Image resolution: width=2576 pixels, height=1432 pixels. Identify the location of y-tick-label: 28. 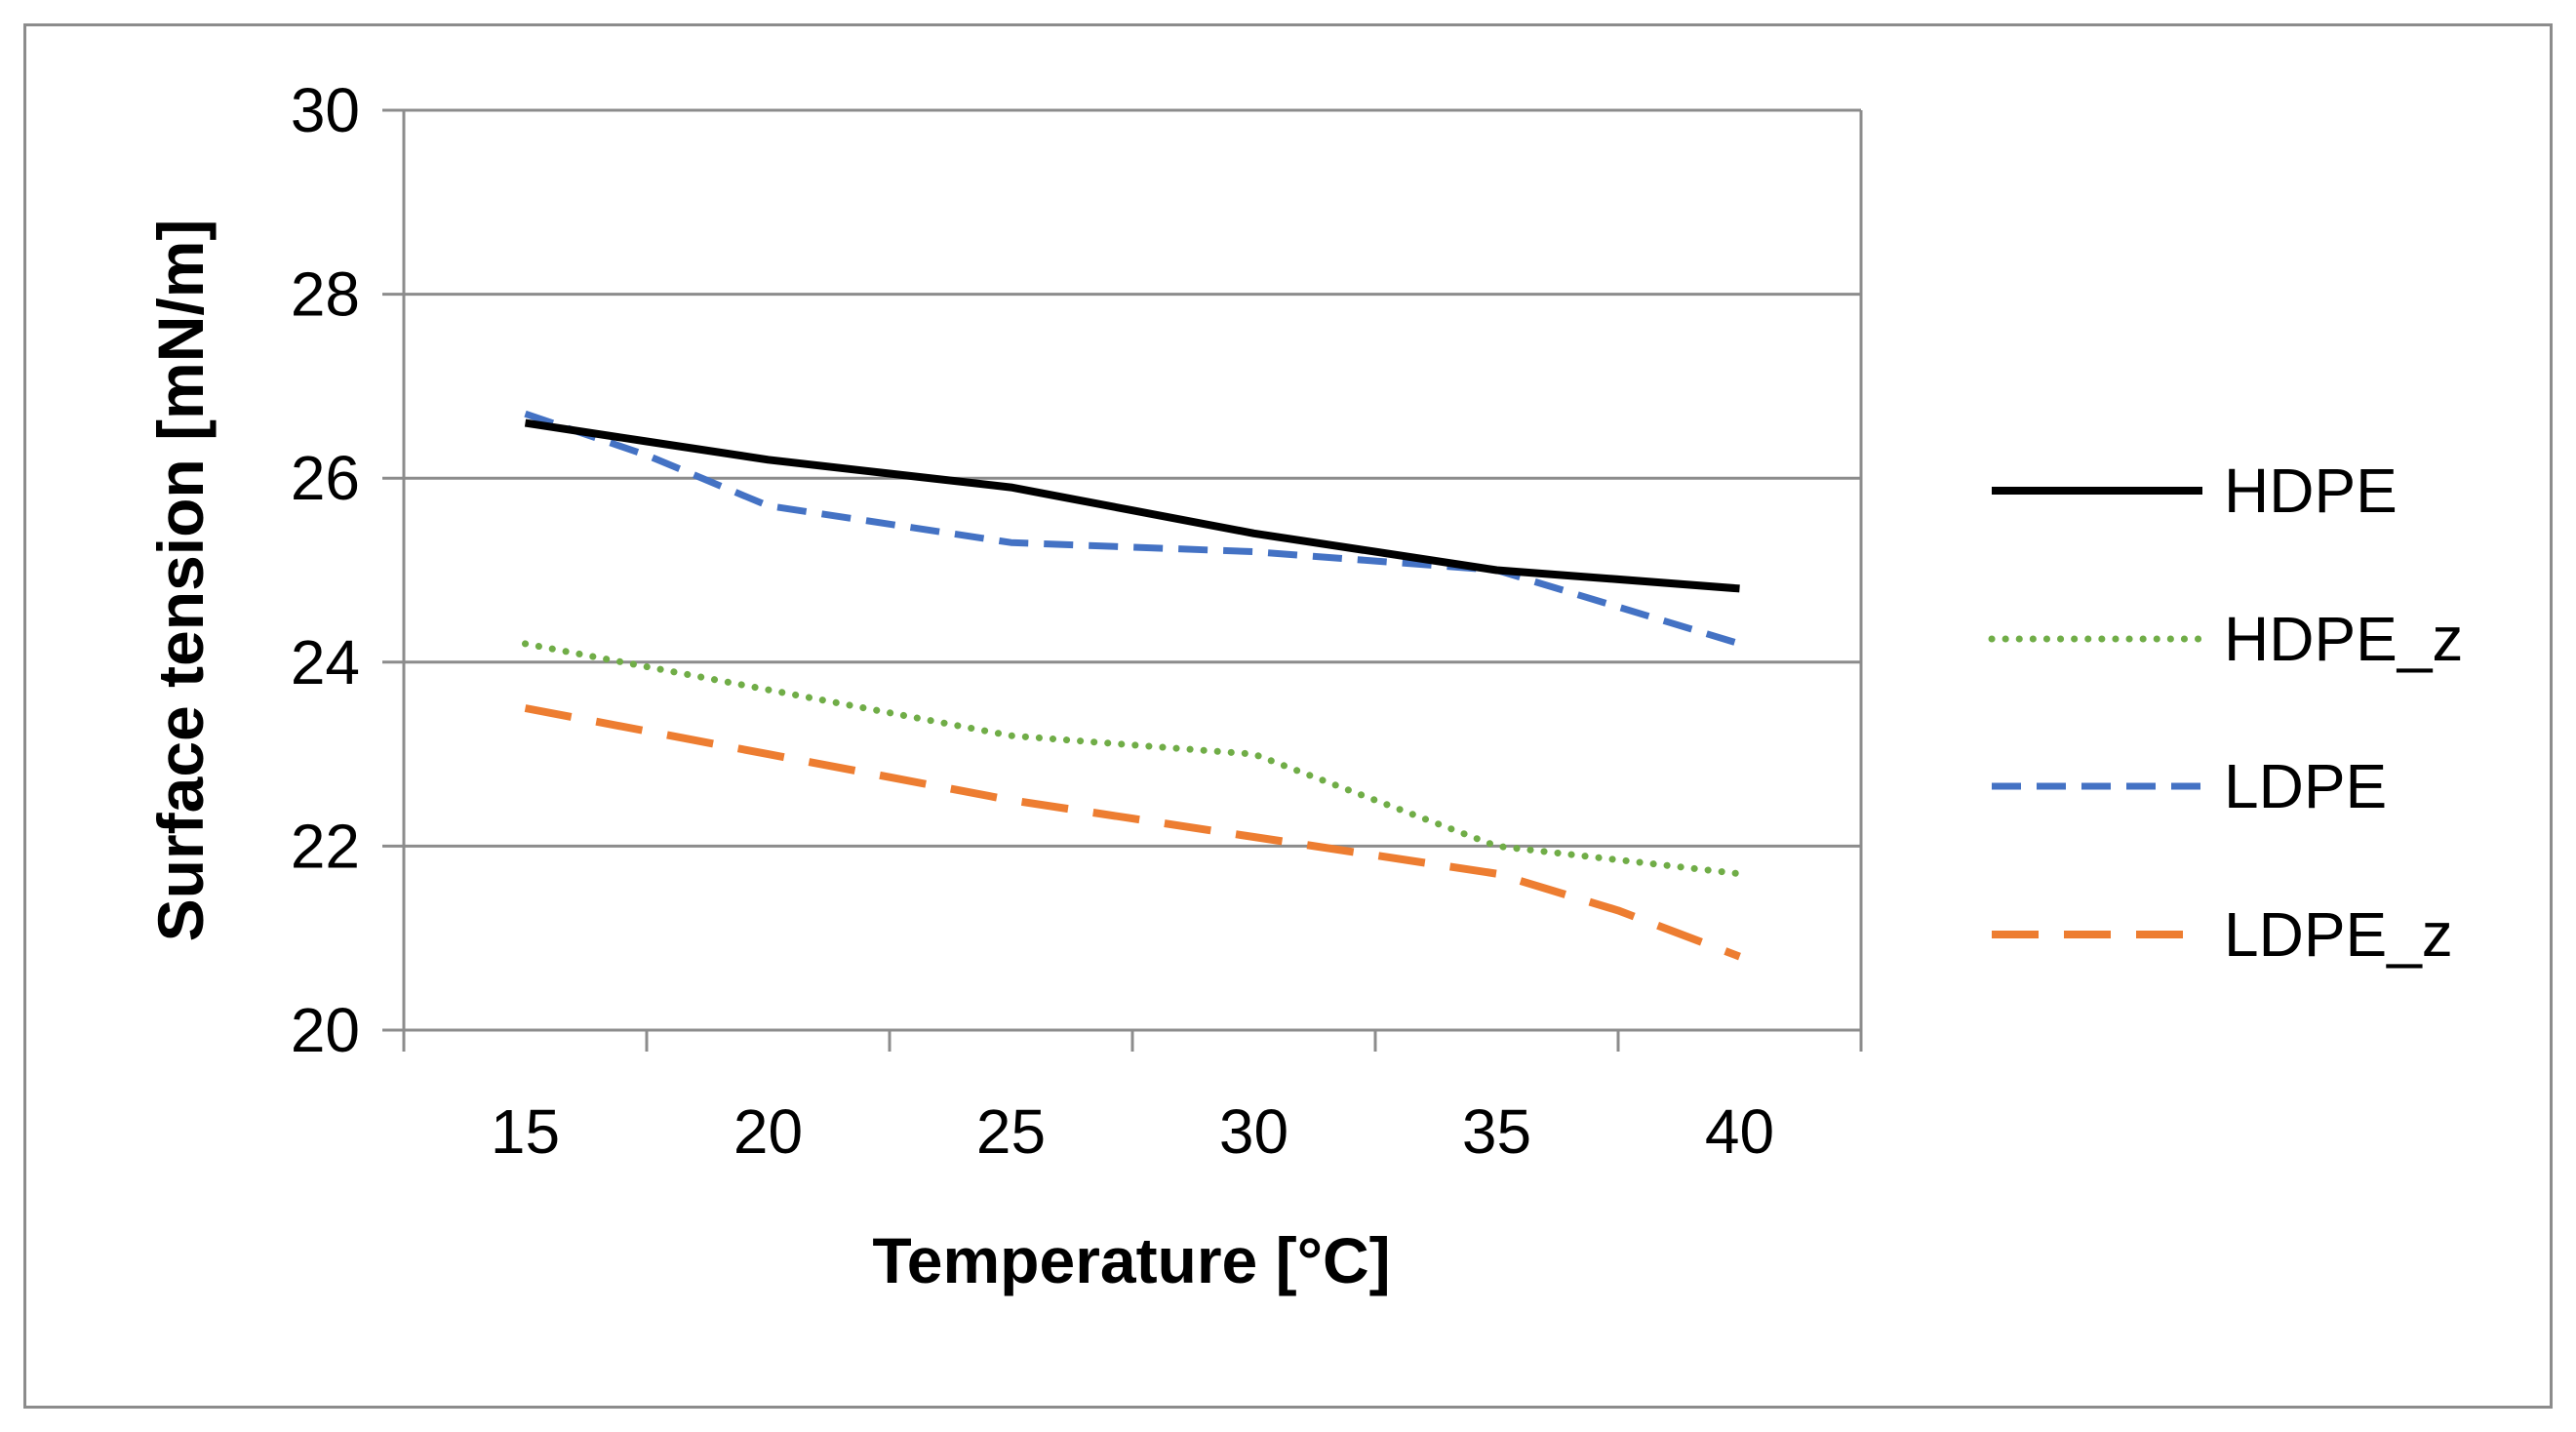
(325, 294).